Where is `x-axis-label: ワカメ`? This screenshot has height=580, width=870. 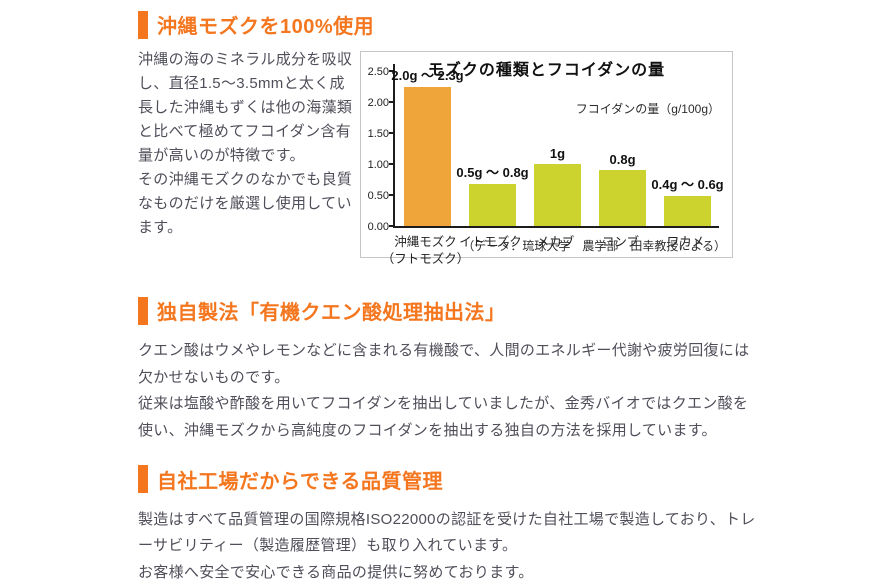 x-axis-label: ワカメ is located at coordinates (685, 242).